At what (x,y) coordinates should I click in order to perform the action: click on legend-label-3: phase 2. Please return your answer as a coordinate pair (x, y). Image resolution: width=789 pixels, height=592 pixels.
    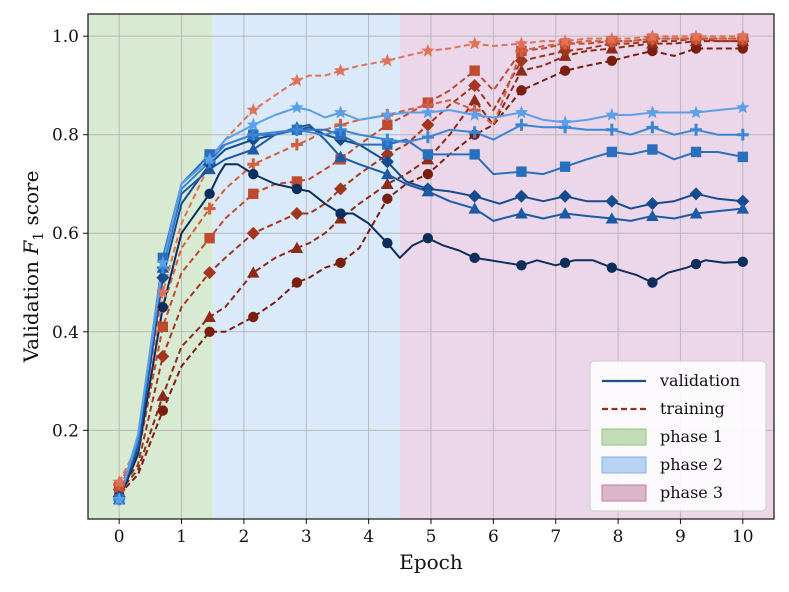
    Looking at the image, I should click on (691, 464).